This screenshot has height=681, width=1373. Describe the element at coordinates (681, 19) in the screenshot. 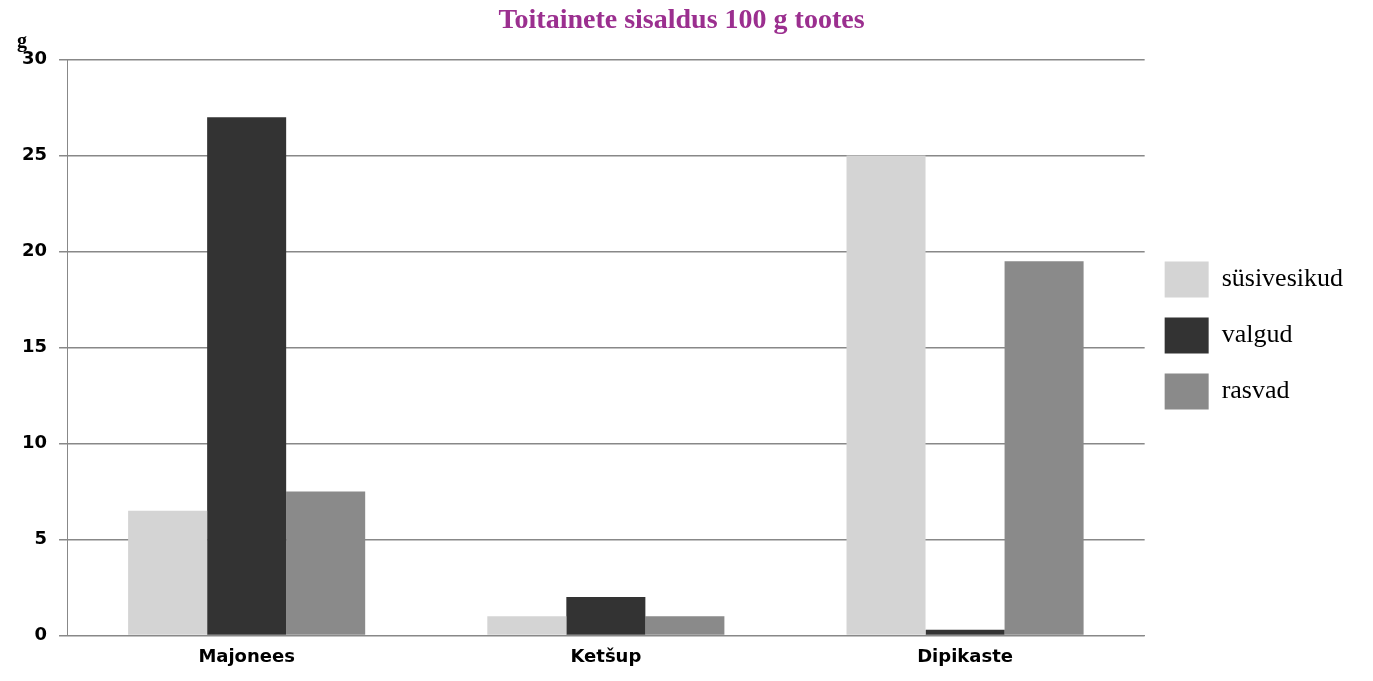

I see `chart-title: Toitainete sisaldus 100 g tootes` at that location.